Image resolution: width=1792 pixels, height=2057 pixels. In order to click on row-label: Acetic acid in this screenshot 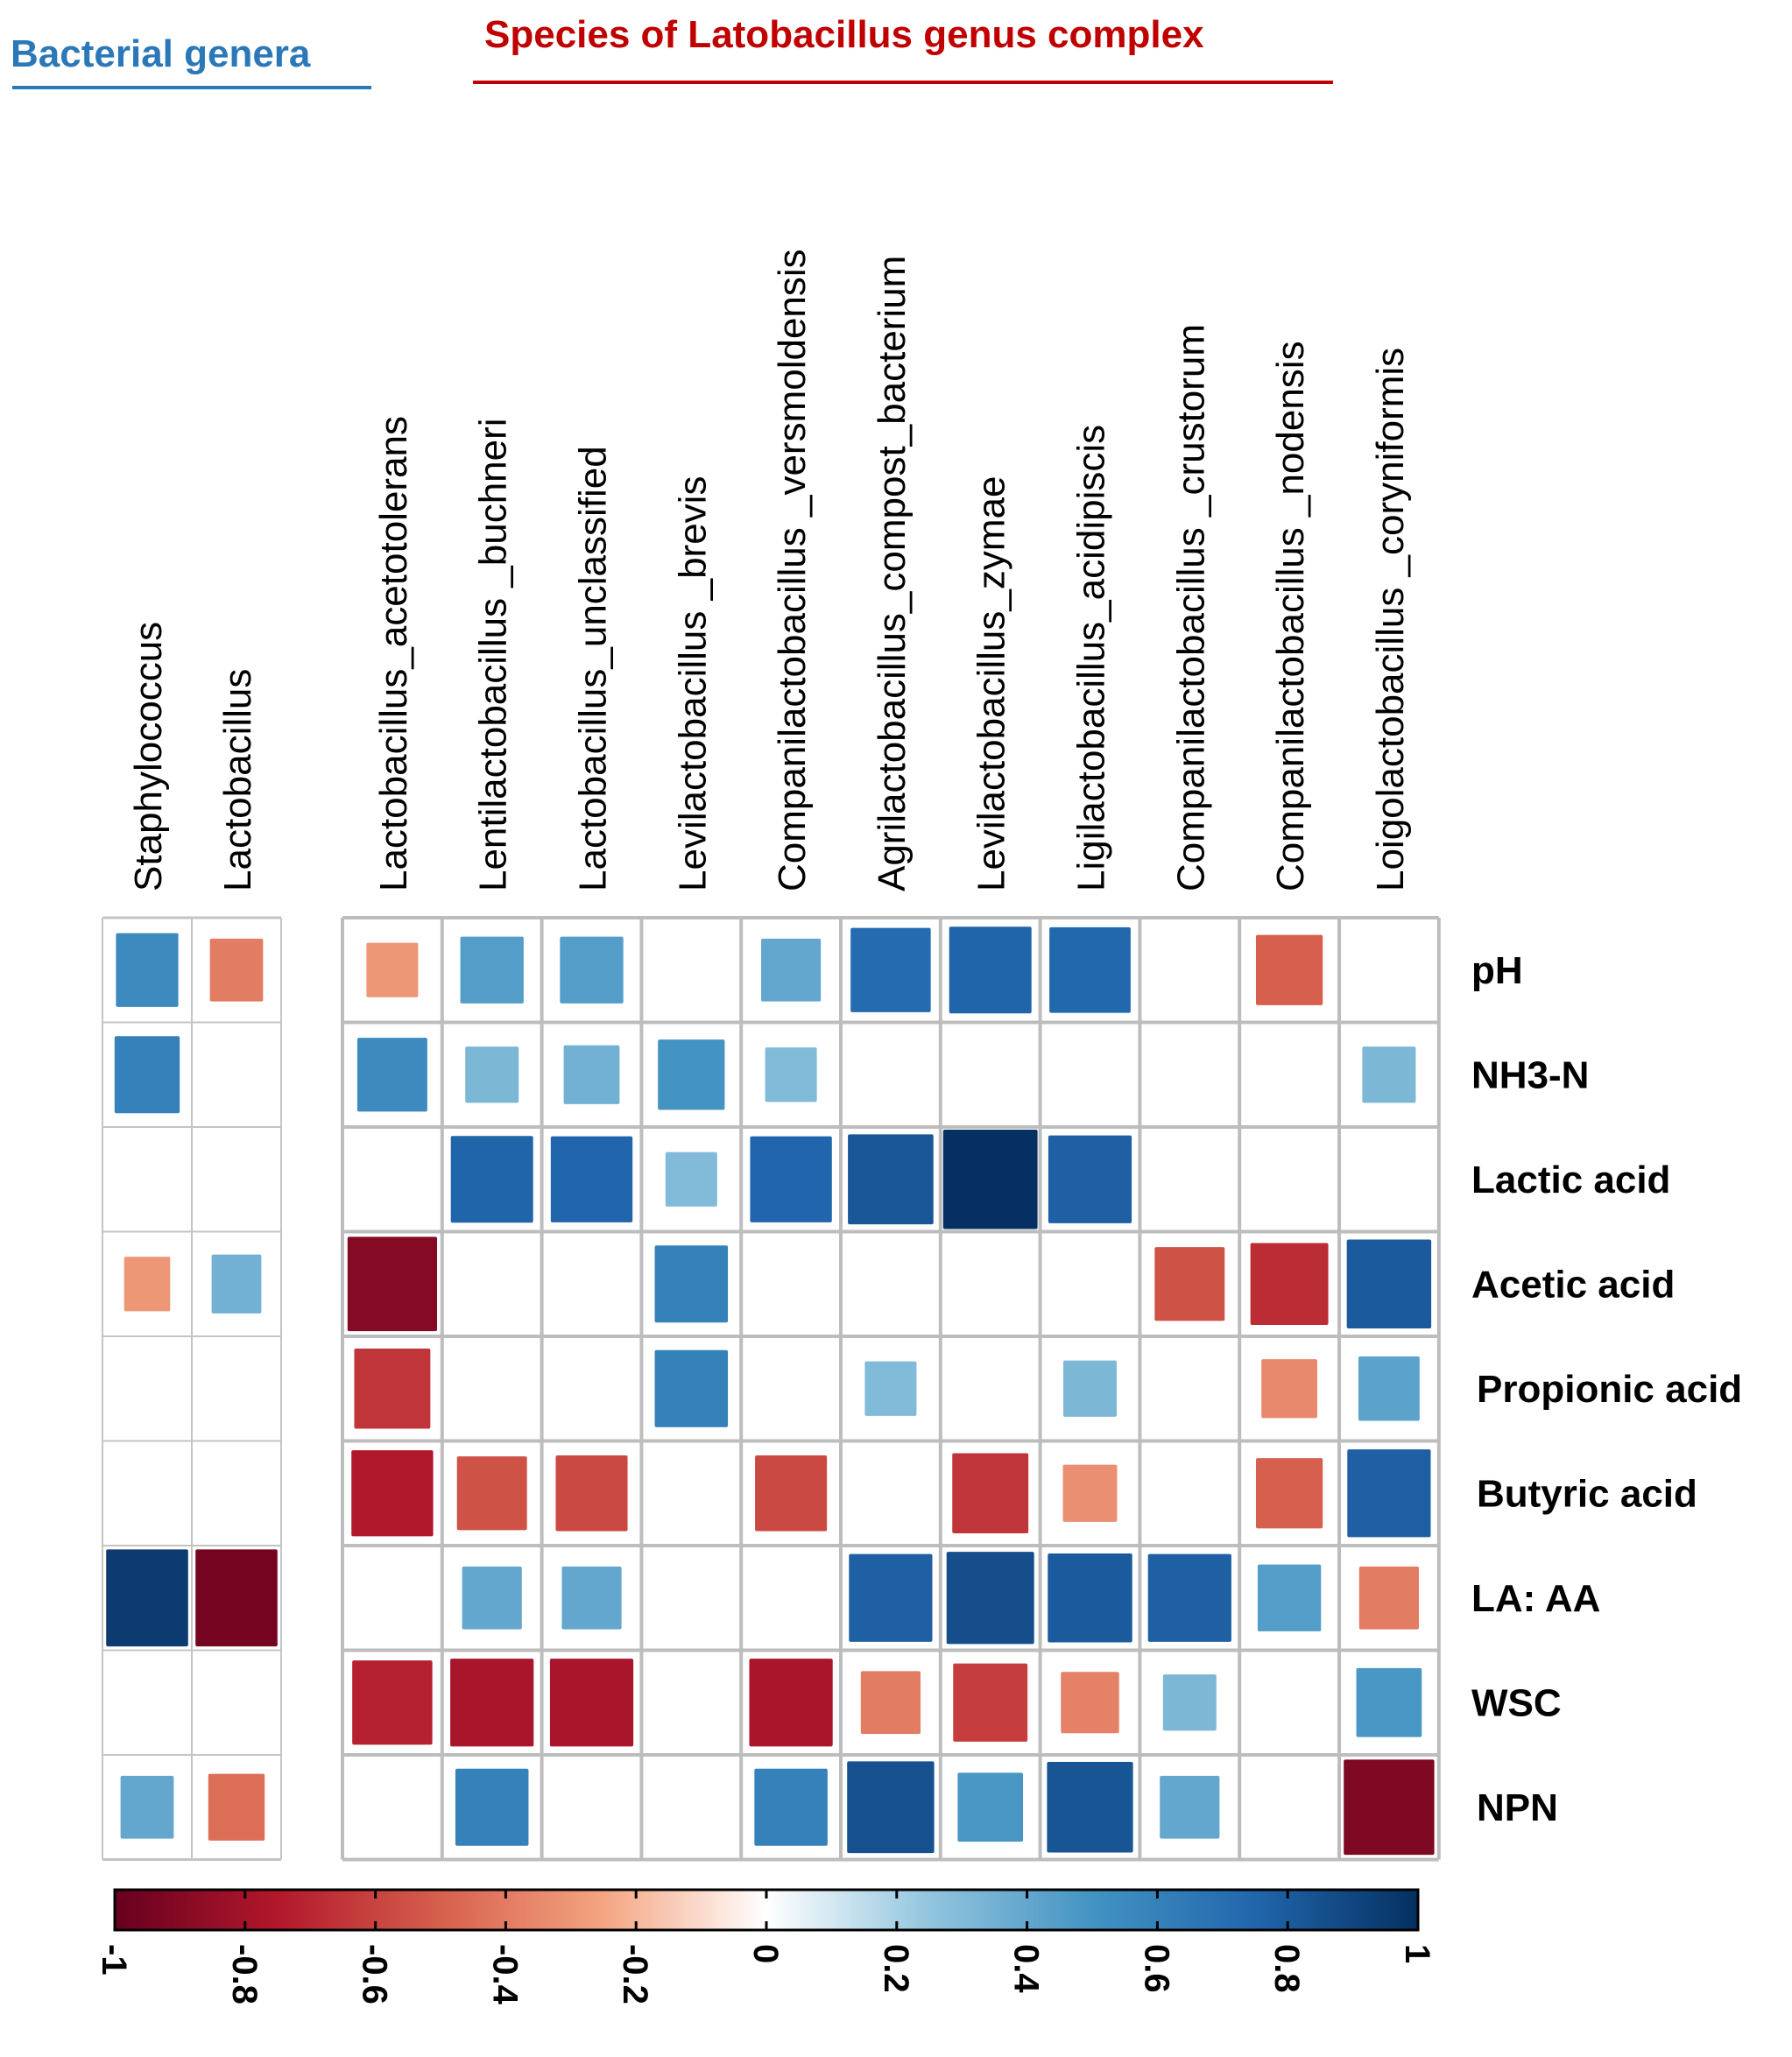, I will do `click(1573, 1285)`.